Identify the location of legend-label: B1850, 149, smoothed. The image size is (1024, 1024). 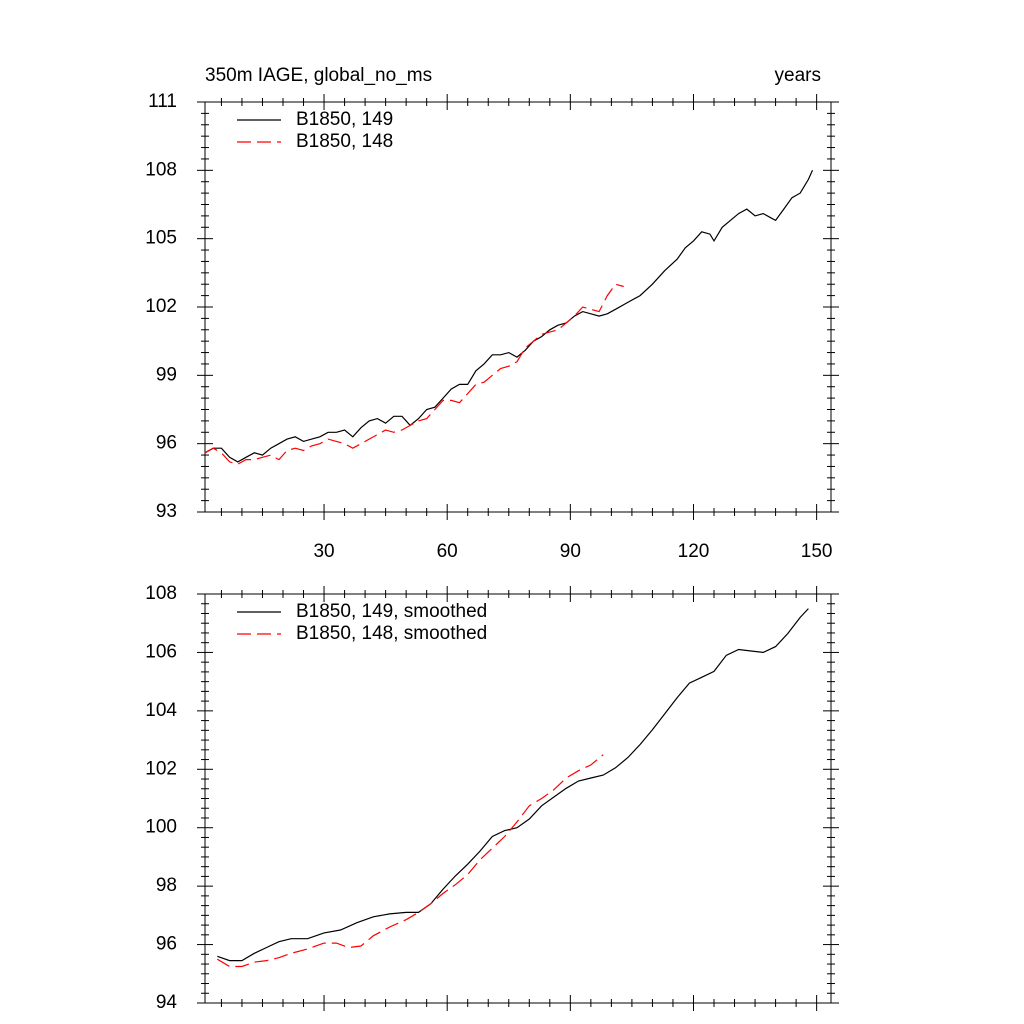
(391, 611).